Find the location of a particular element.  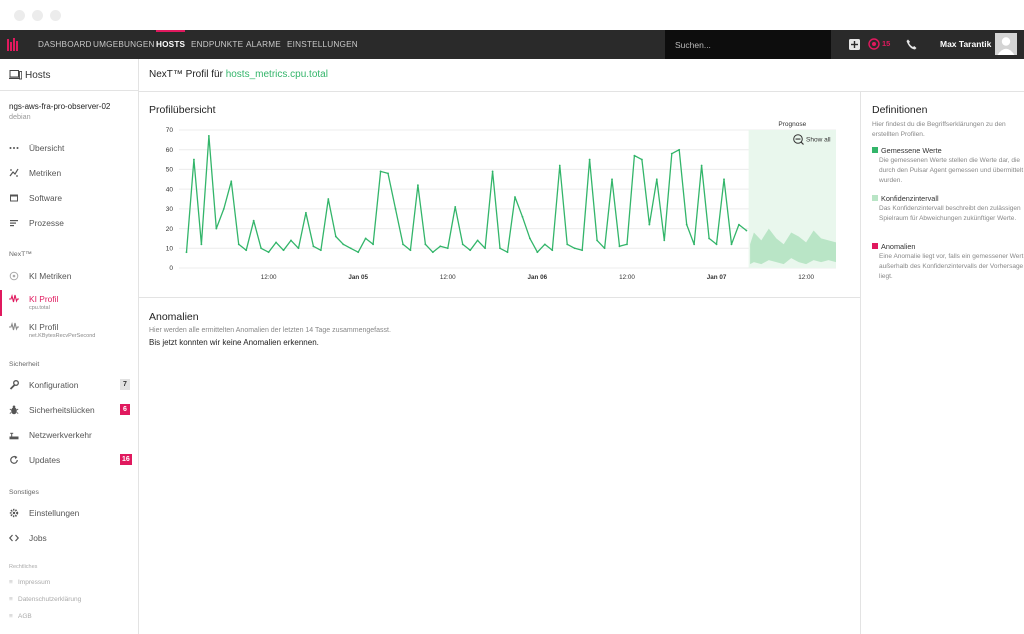

nav-hosts: HOSTS is located at coordinates (171, 44).